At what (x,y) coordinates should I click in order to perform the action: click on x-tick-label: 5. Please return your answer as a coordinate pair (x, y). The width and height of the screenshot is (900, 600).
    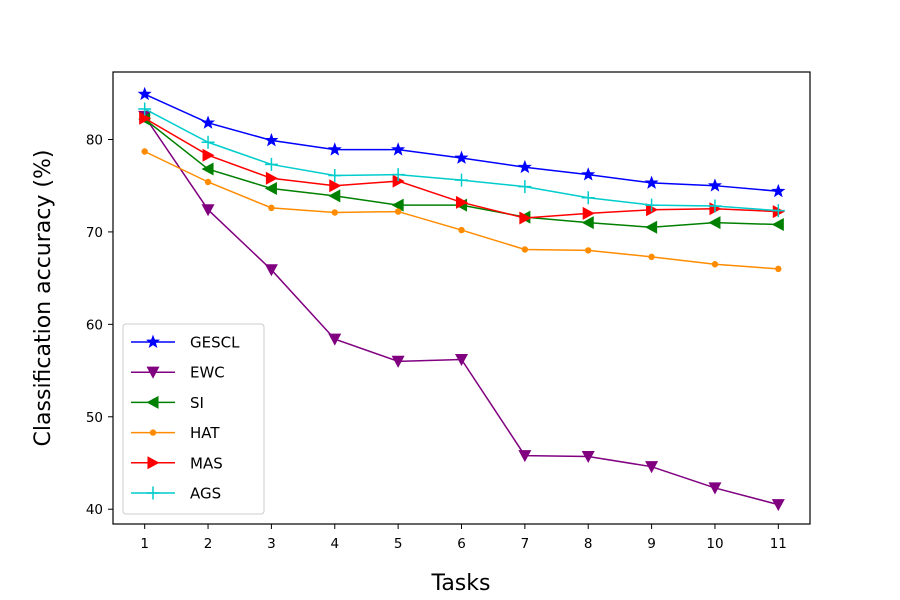
    Looking at the image, I should click on (398, 544).